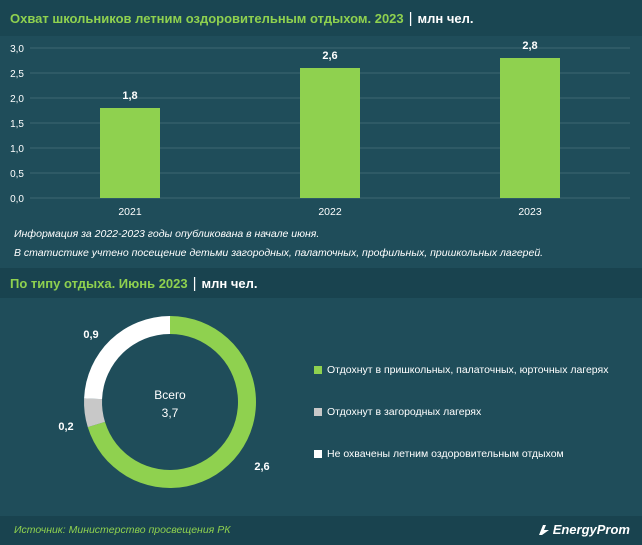  I want to click on y-tick-label: 3,0, so click(17, 49).